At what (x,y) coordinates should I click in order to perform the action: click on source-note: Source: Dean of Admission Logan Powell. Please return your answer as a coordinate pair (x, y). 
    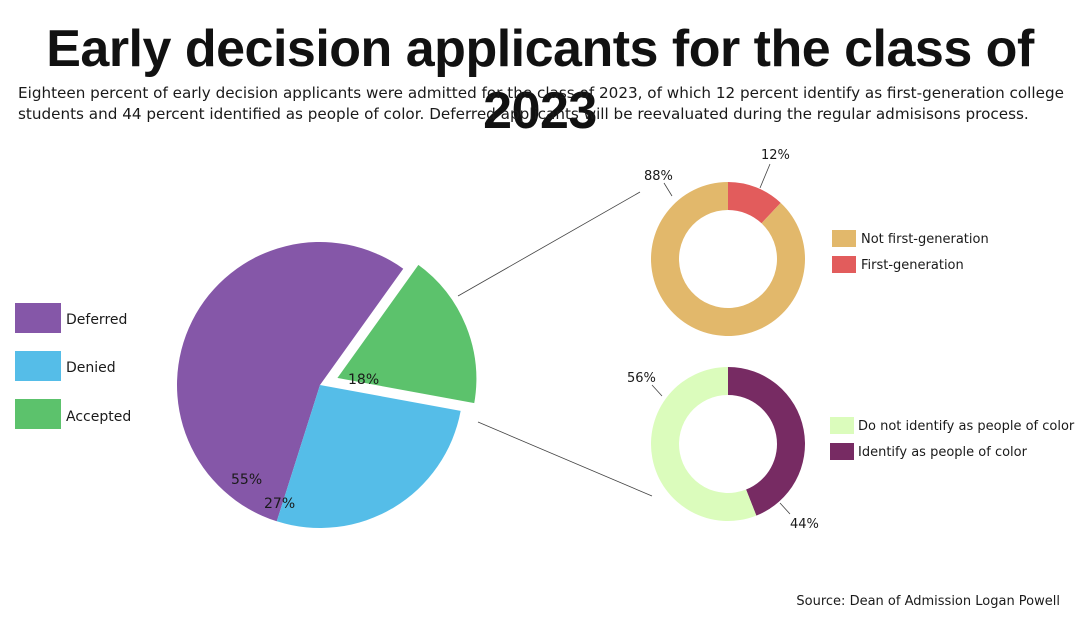
    Looking at the image, I should click on (928, 601).